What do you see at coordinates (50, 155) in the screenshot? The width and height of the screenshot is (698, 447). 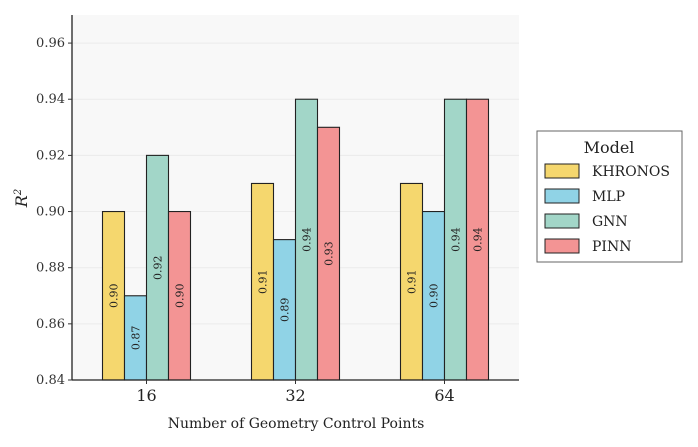 I see `y-tick-label: 0.92` at bounding box center [50, 155].